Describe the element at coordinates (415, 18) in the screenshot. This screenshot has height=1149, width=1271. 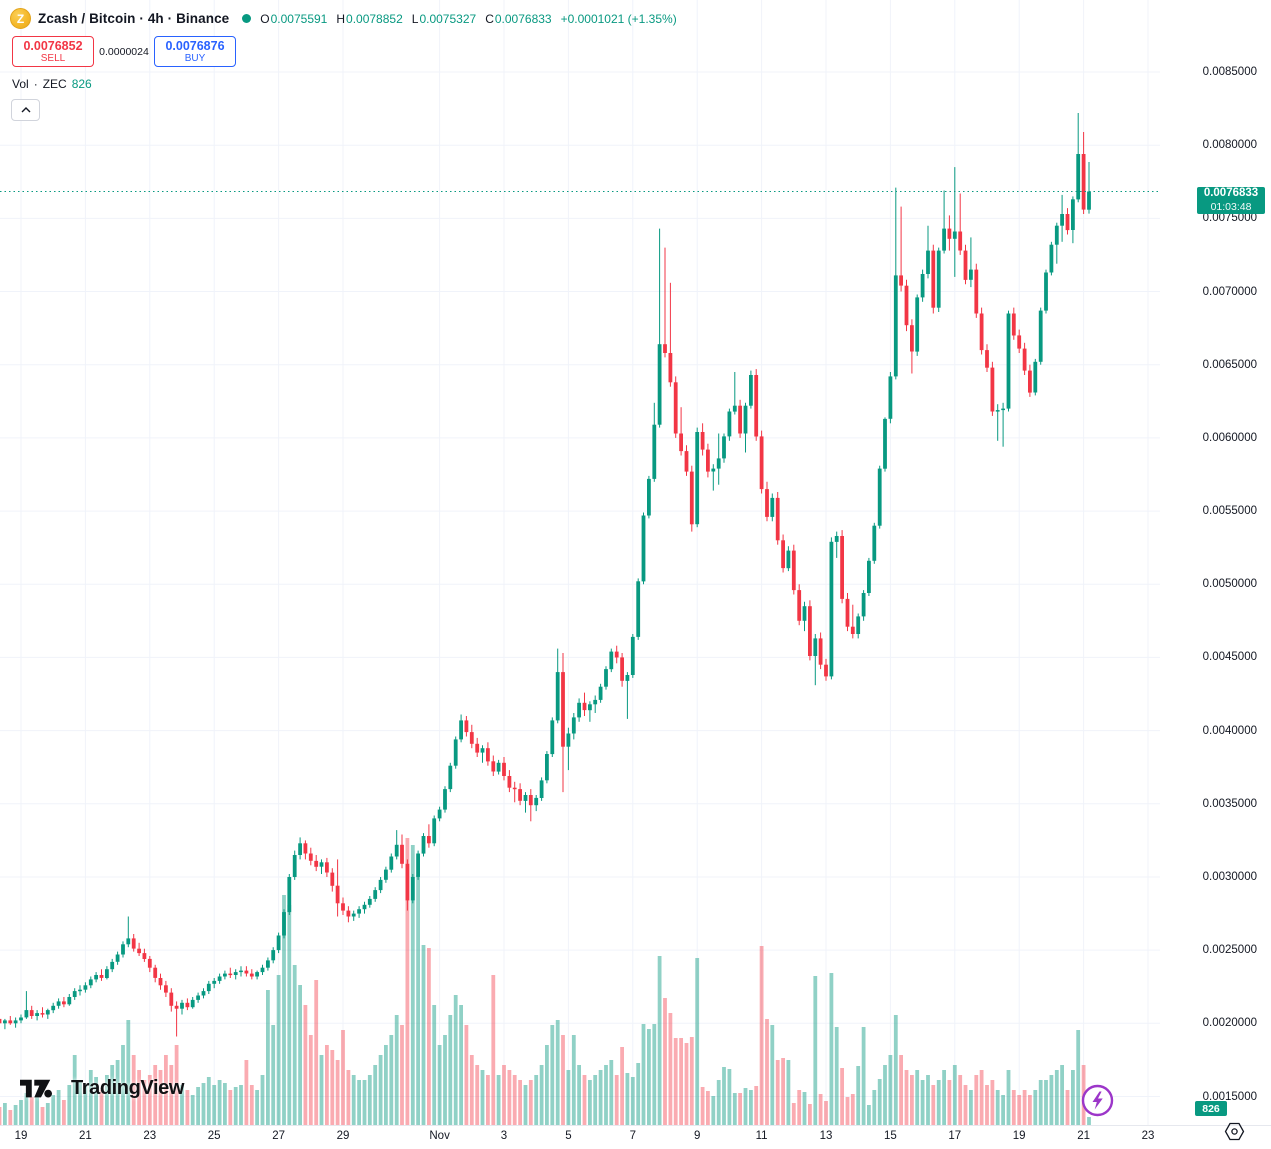
I see `low-label: L` at that location.